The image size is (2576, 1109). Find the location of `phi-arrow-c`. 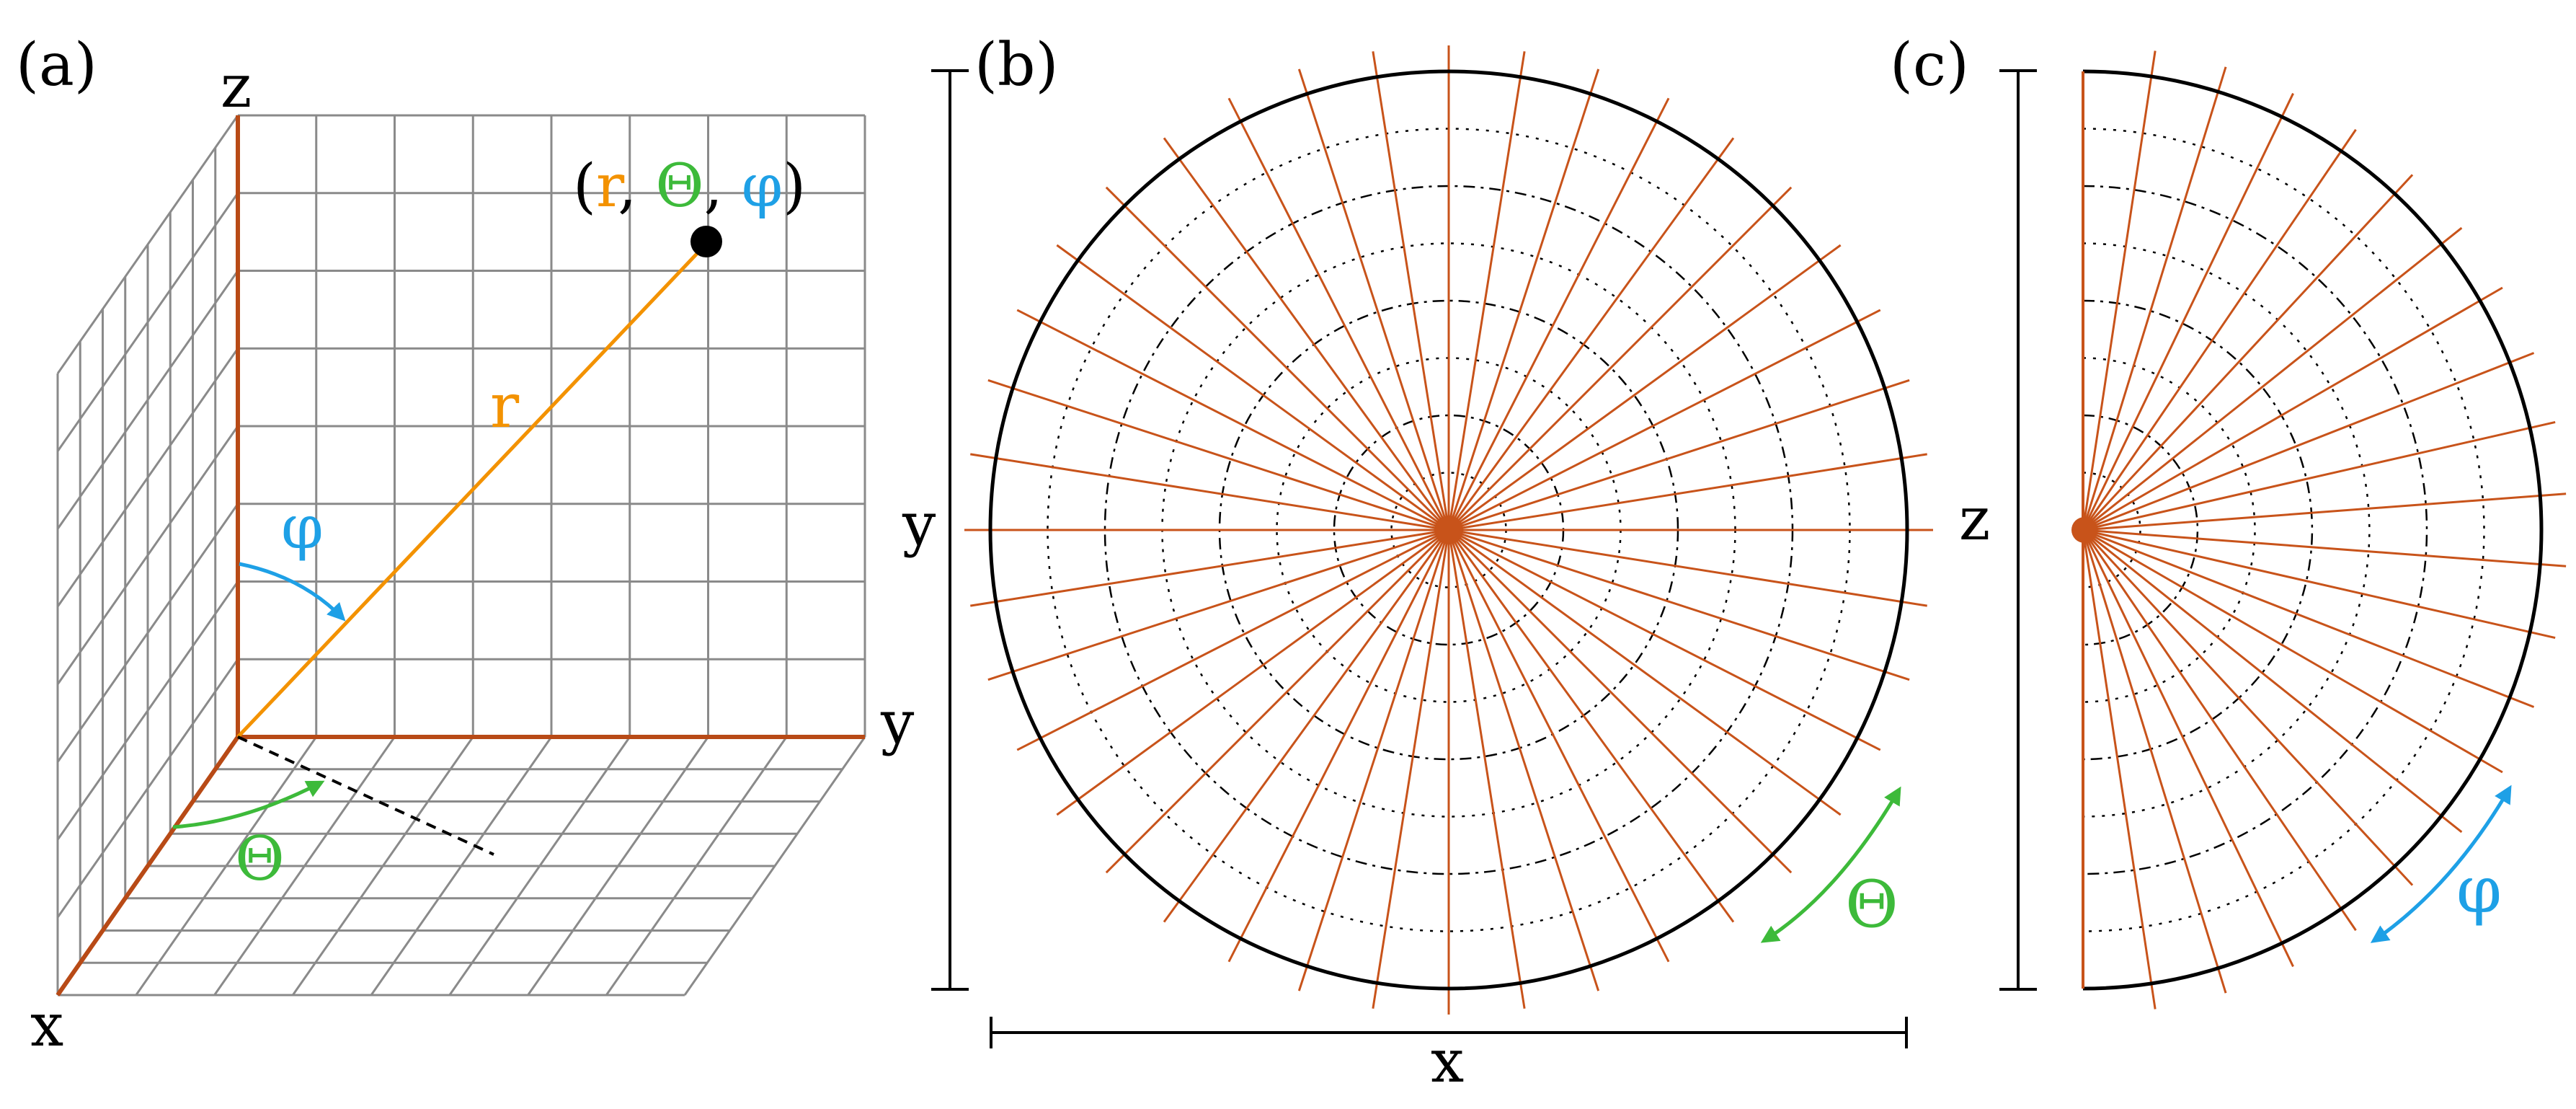

phi-arrow-c is located at coordinates (2441, 864).